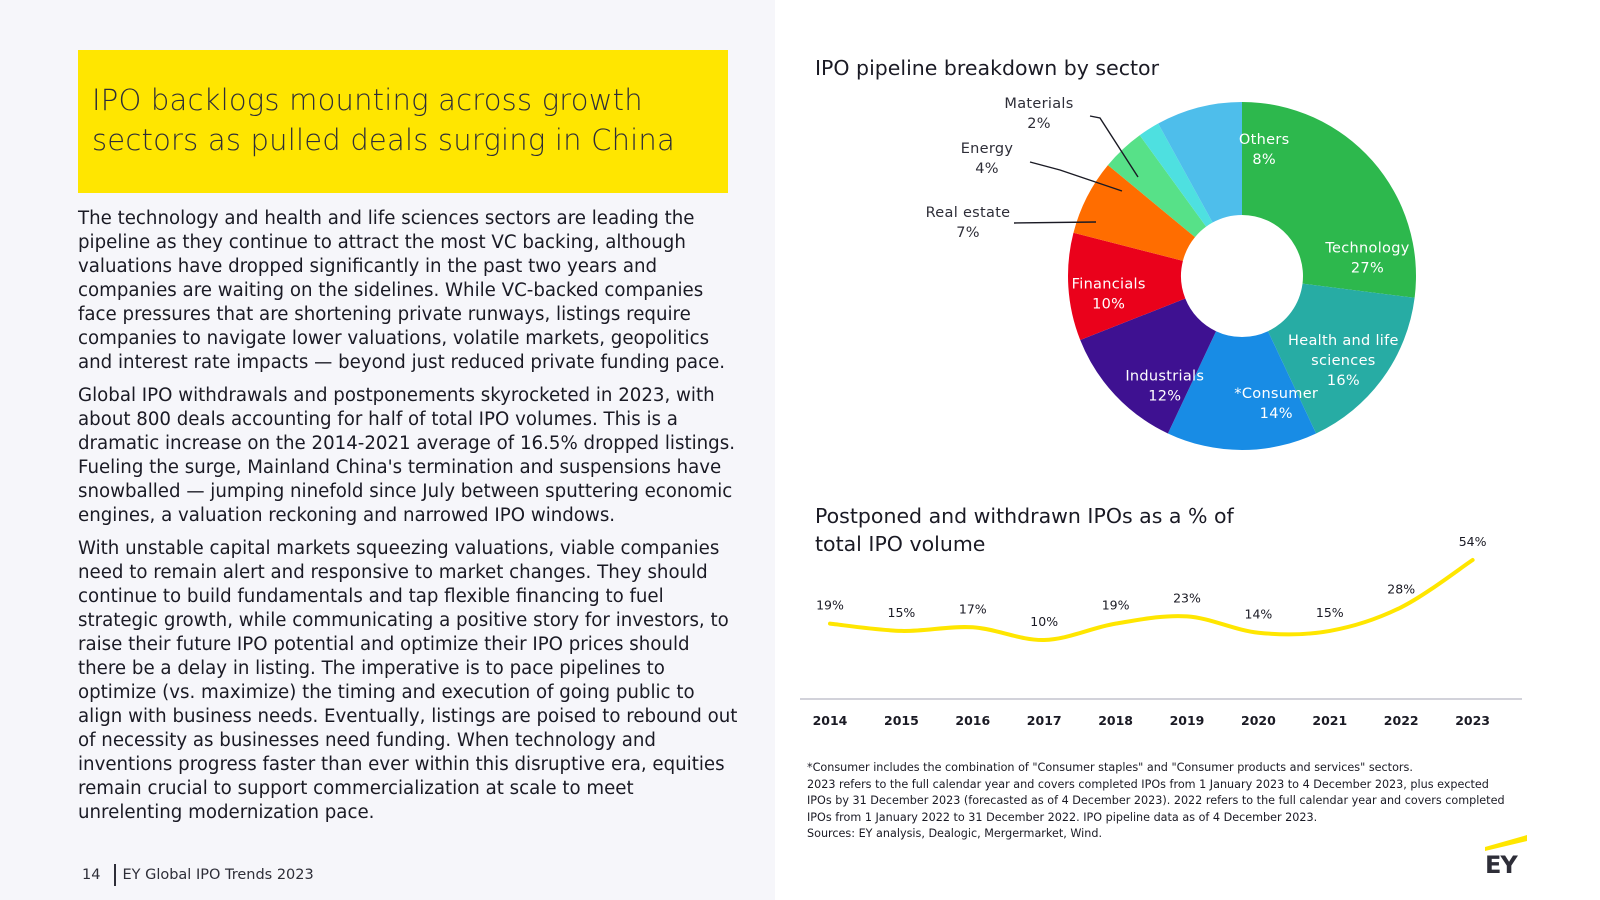  I want to click on series-line, so click(1151, 600).